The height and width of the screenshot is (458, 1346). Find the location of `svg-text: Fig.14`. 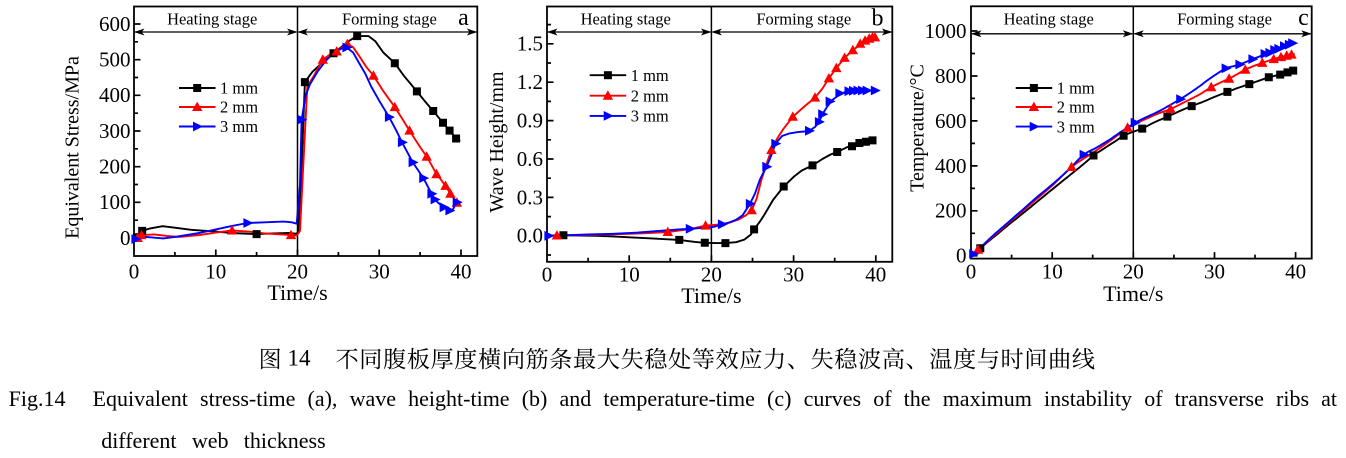

svg-text: Fig.14 is located at coordinates (37, 398).